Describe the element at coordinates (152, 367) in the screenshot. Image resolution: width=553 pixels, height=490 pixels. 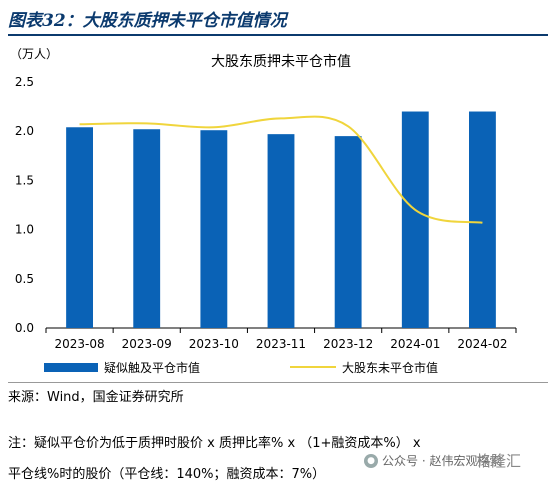
I see `legend-bar-label: 疑似触及平仓市值` at that location.